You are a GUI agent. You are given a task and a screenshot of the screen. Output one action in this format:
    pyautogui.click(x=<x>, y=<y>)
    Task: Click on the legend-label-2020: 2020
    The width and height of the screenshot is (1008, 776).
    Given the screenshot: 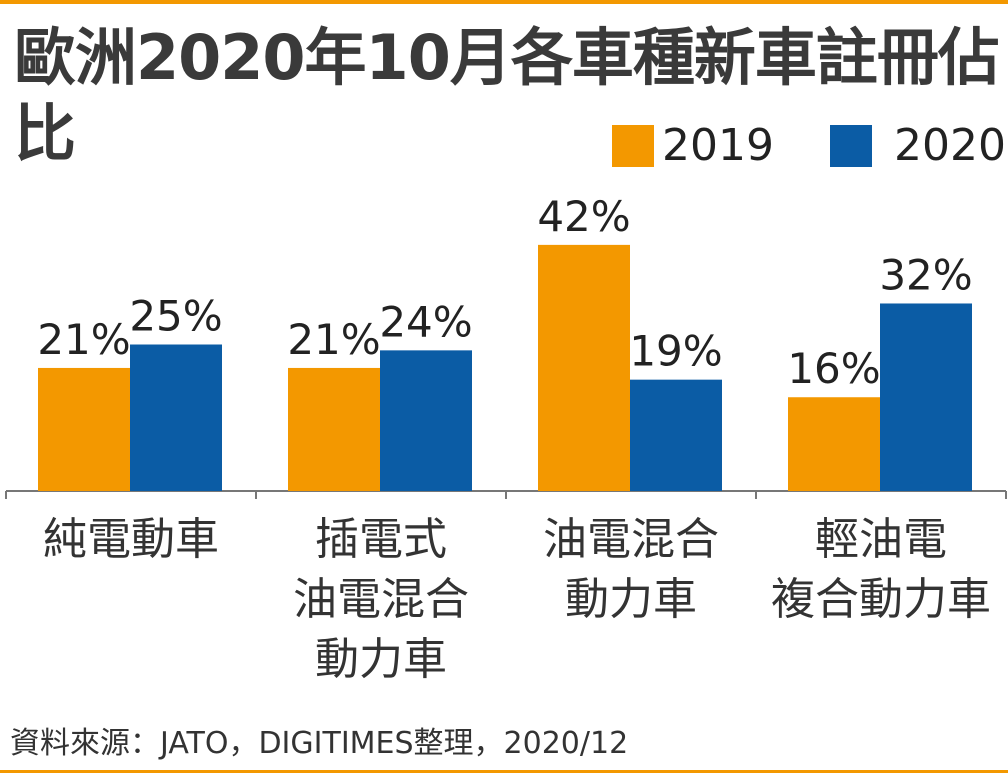 What is the action you would take?
    pyautogui.click(x=950, y=145)
    